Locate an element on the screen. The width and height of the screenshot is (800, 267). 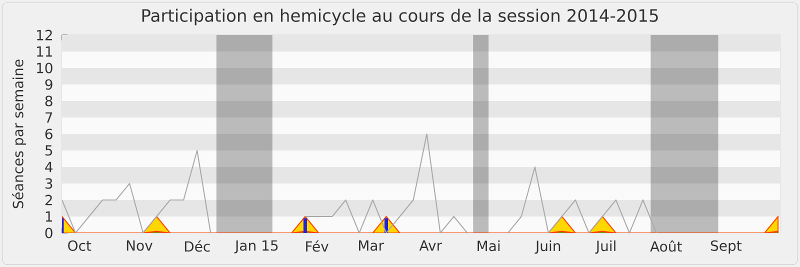
chart-title: Participation en hemicycle au cours de la session 2014-2015 is located at coordinates (400, 17).